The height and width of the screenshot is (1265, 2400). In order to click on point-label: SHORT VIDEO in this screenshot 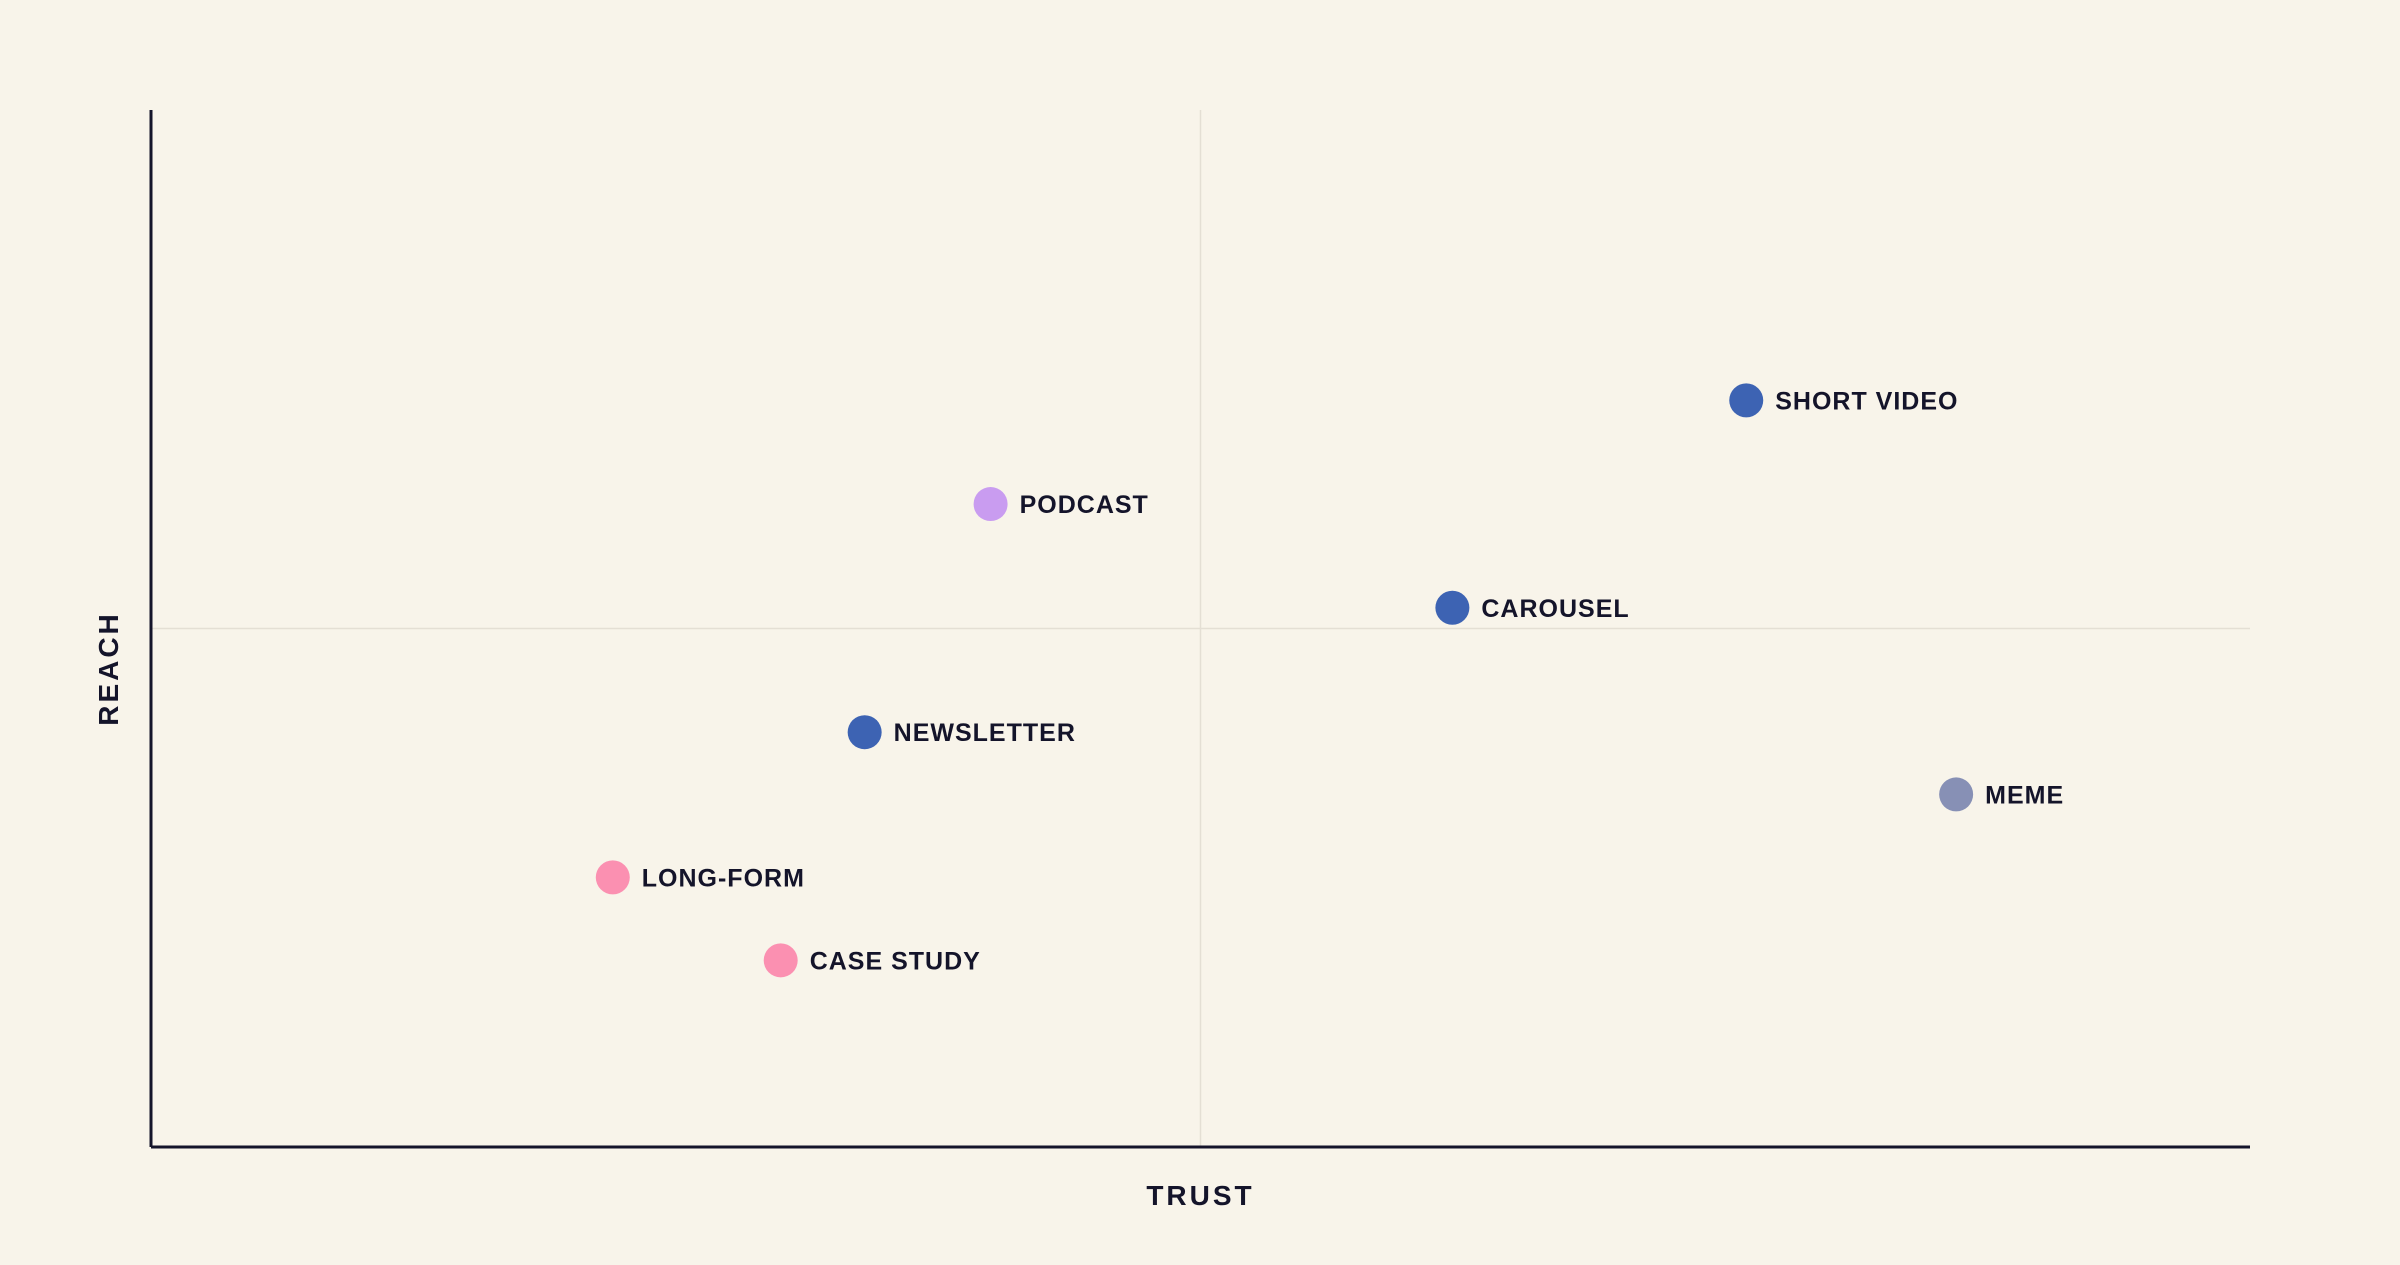, I will do `click(1866, 401)`.